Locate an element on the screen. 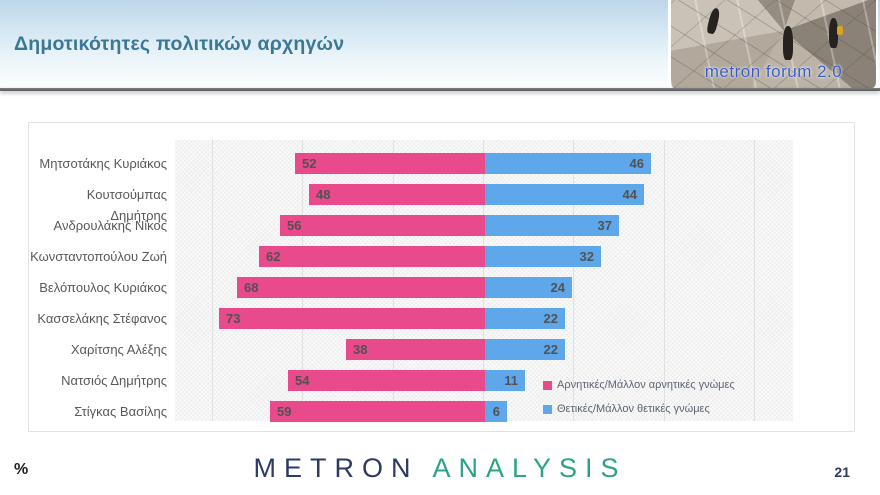 The width and height of the screenshot is (880, 495). negative-bar: 52 is located at coordinates (390, 163).